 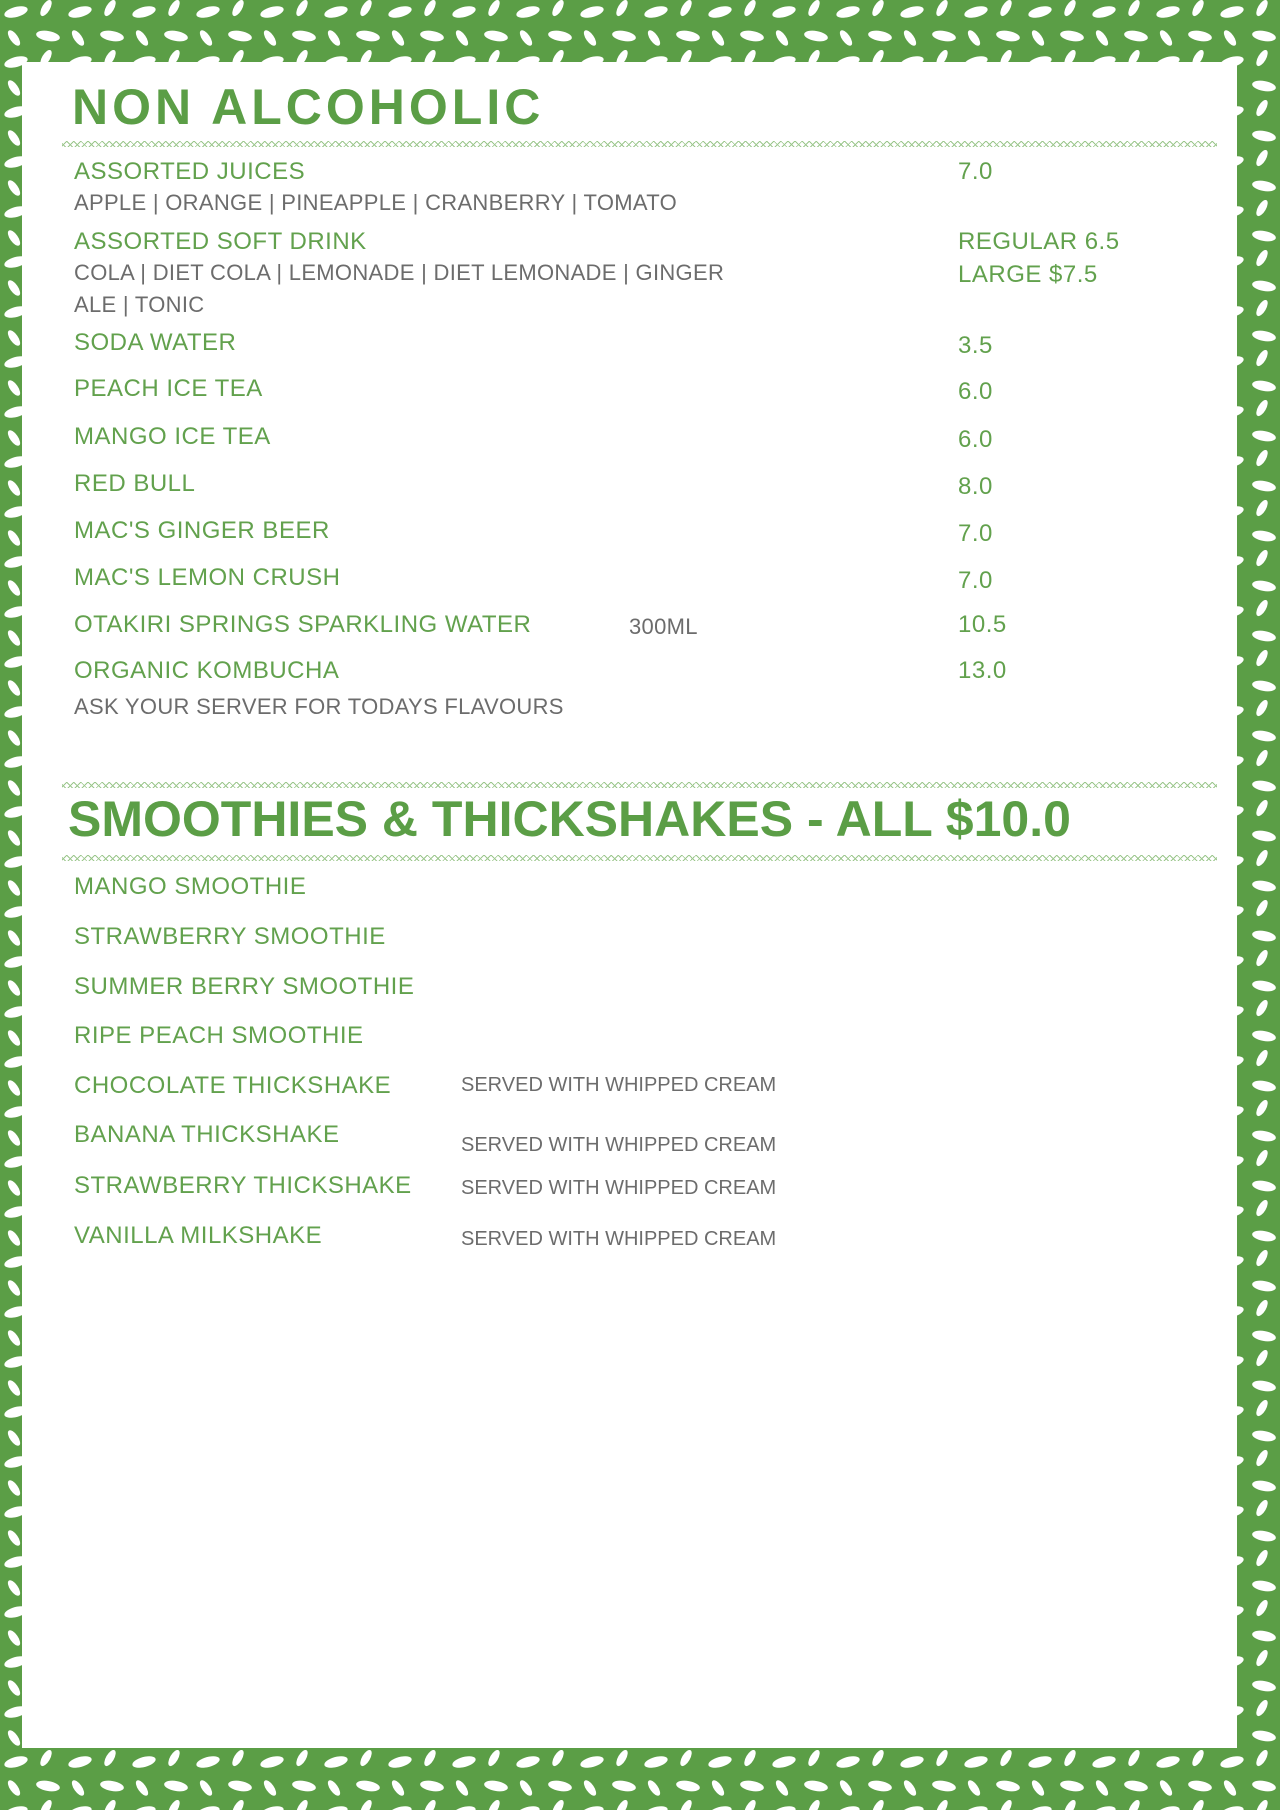 I want to click on menu-item-name: STRAWBERRY THICKSHAKE, so click(x=243, y=1185).